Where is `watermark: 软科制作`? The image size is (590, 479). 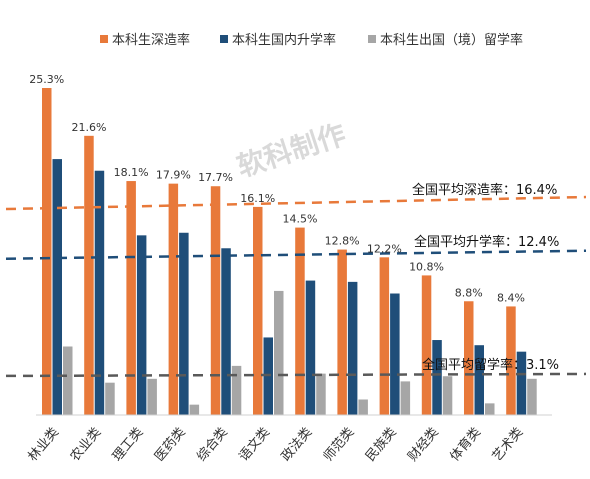
watermark: 软科制作 is located at coordinates (291, 151).